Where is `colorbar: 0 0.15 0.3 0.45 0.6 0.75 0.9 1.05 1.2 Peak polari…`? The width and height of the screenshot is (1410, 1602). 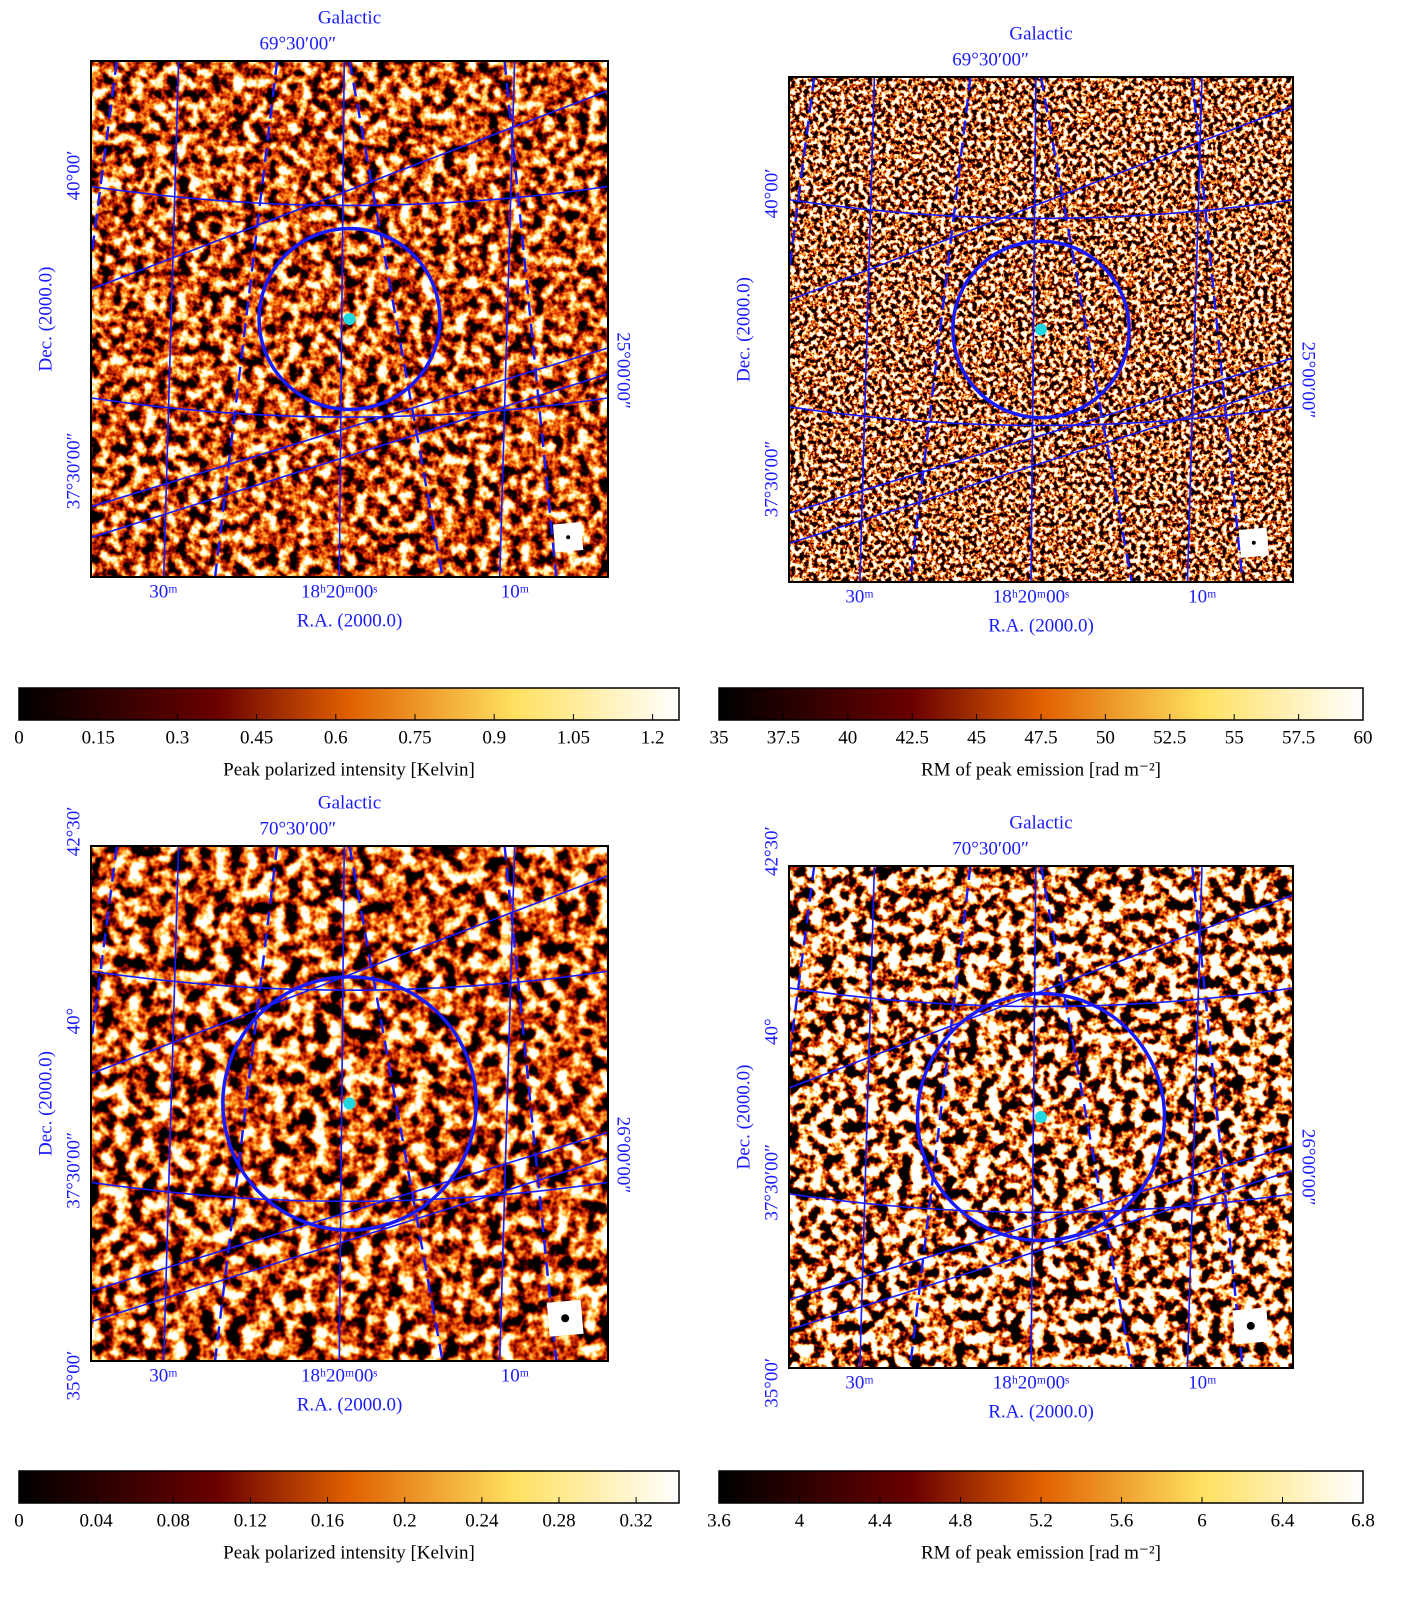
colorbar: 0 0.15 0.3 0.45 0.6 0.75 0.9 1.05 1.2 Peak polari… is located at coordinates (347, 733).